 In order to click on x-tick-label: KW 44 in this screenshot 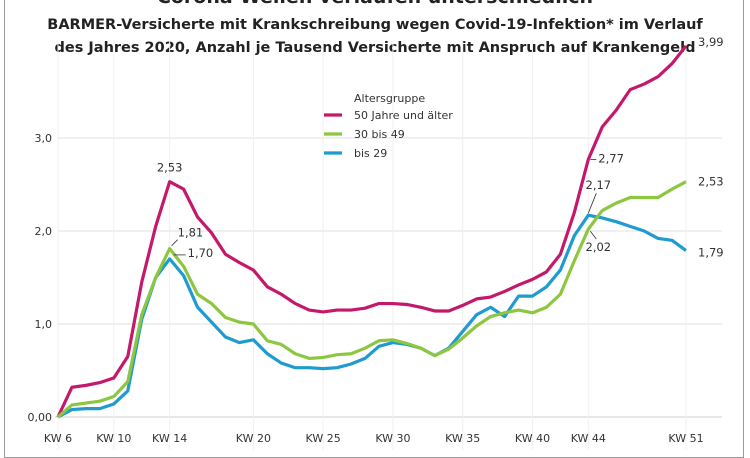, I will do `click(588, 438)`.